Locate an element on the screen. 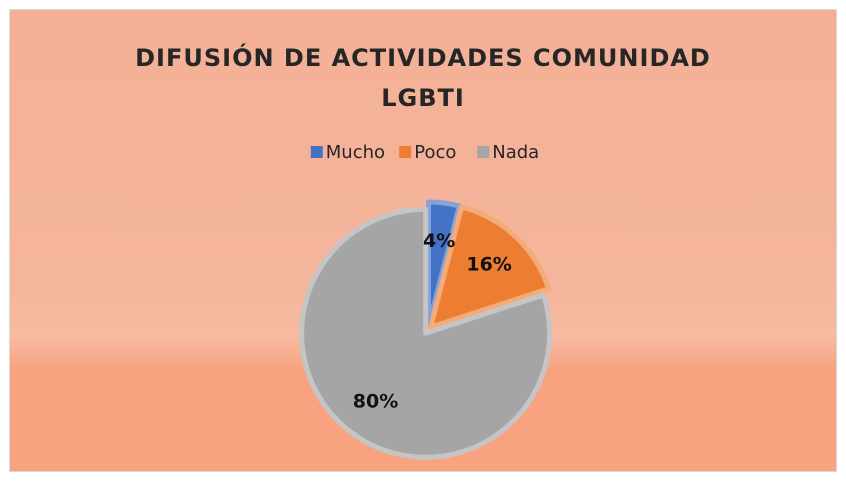 Image resolution: width=846 pixels, height=481 pixels. pie-slice is located at coordinates (490, 267).